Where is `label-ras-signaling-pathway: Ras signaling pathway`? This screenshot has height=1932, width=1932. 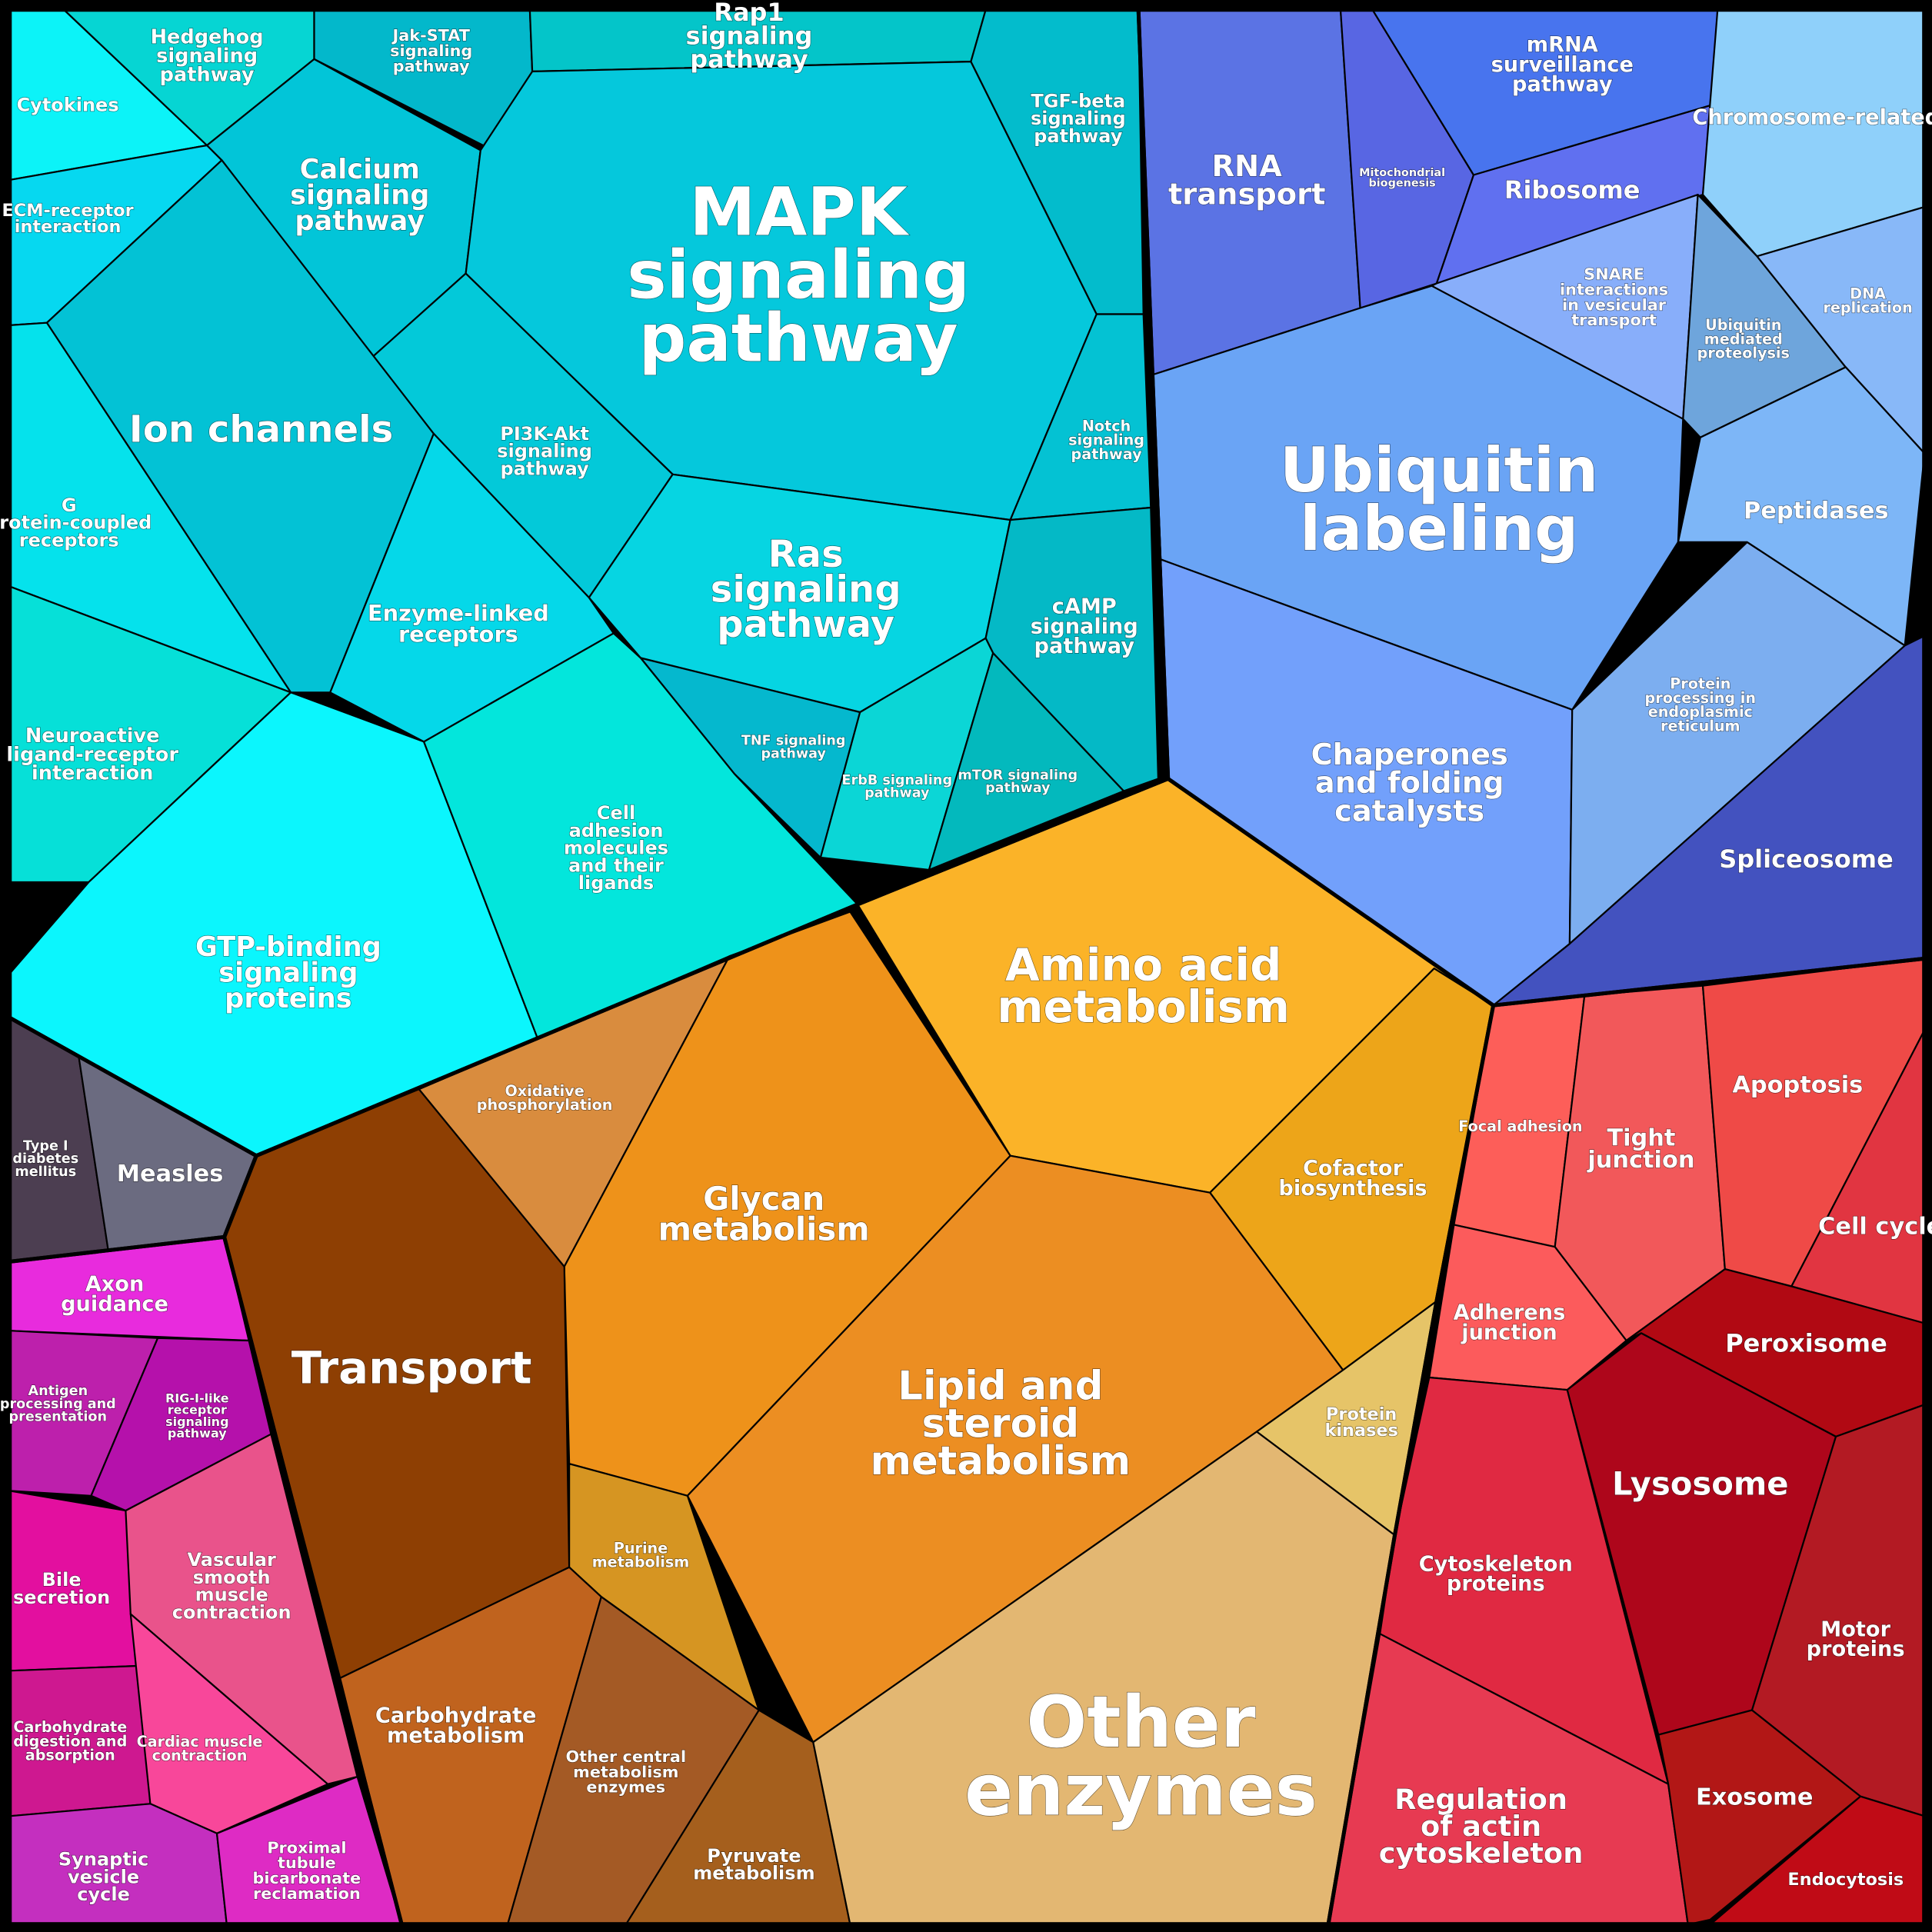
label-ras-signaling-pathway: Ras signaling pathway is located at coordinates (806, 589).